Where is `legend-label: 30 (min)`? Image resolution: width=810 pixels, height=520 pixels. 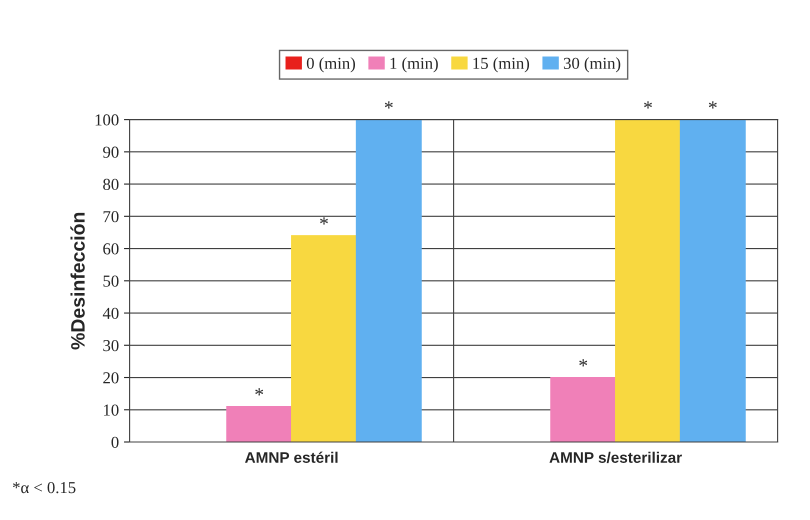 legend-label: 30 (min) is located at coordinates (592, 64).